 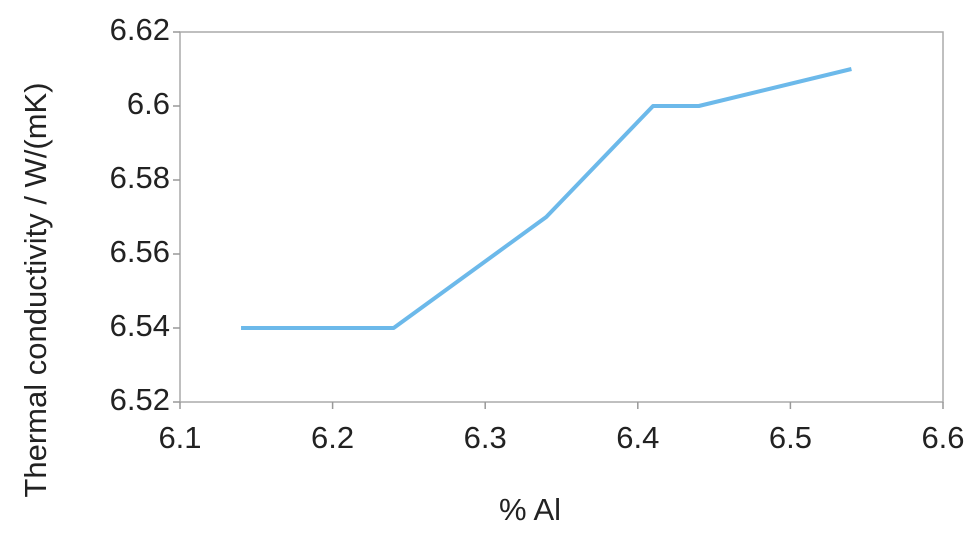 I want to click on y-tick-label: 6.62, so click(x=140, y=29).